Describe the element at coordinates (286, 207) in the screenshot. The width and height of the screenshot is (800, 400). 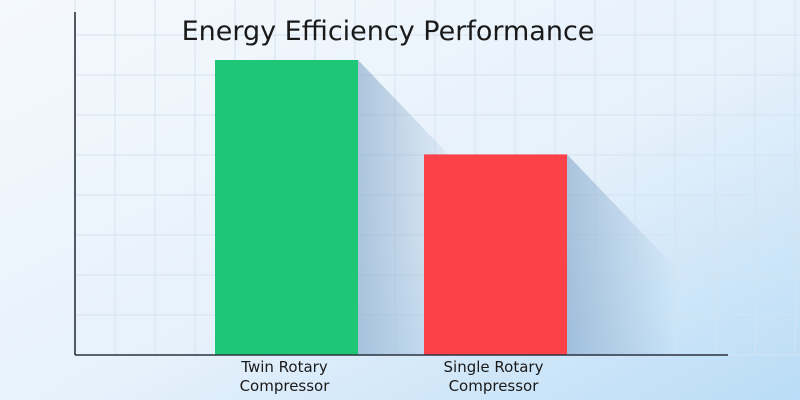
I see `bar-twin-rotary` at that location.